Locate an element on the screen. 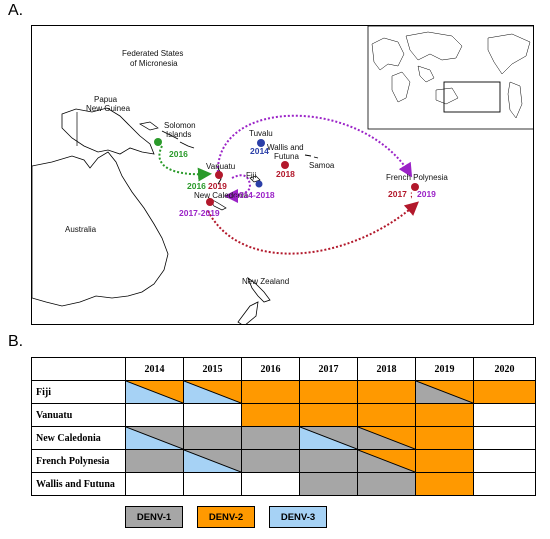 The image size is (550, 539). legend-denv-3: DENV-3 is located at coordinates (298, 517).